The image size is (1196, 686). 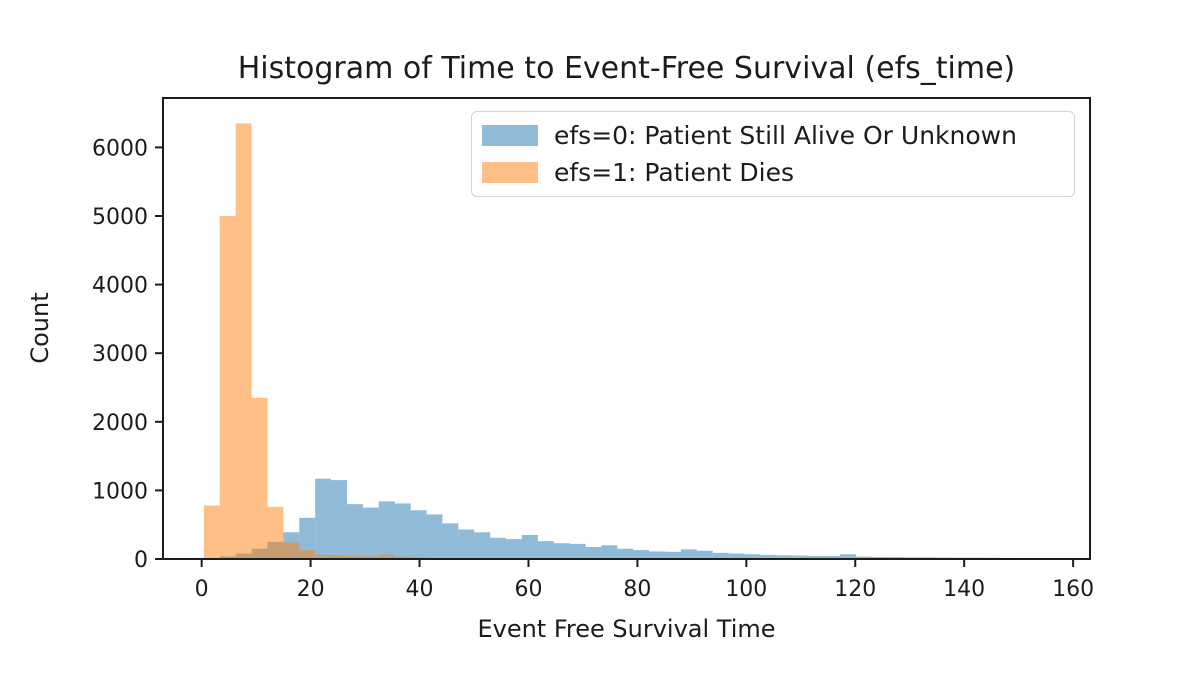 I want to click on legend-label-efs0: efs=0: Patient Still Alive Or Unknown, so click(x=785, y=135).